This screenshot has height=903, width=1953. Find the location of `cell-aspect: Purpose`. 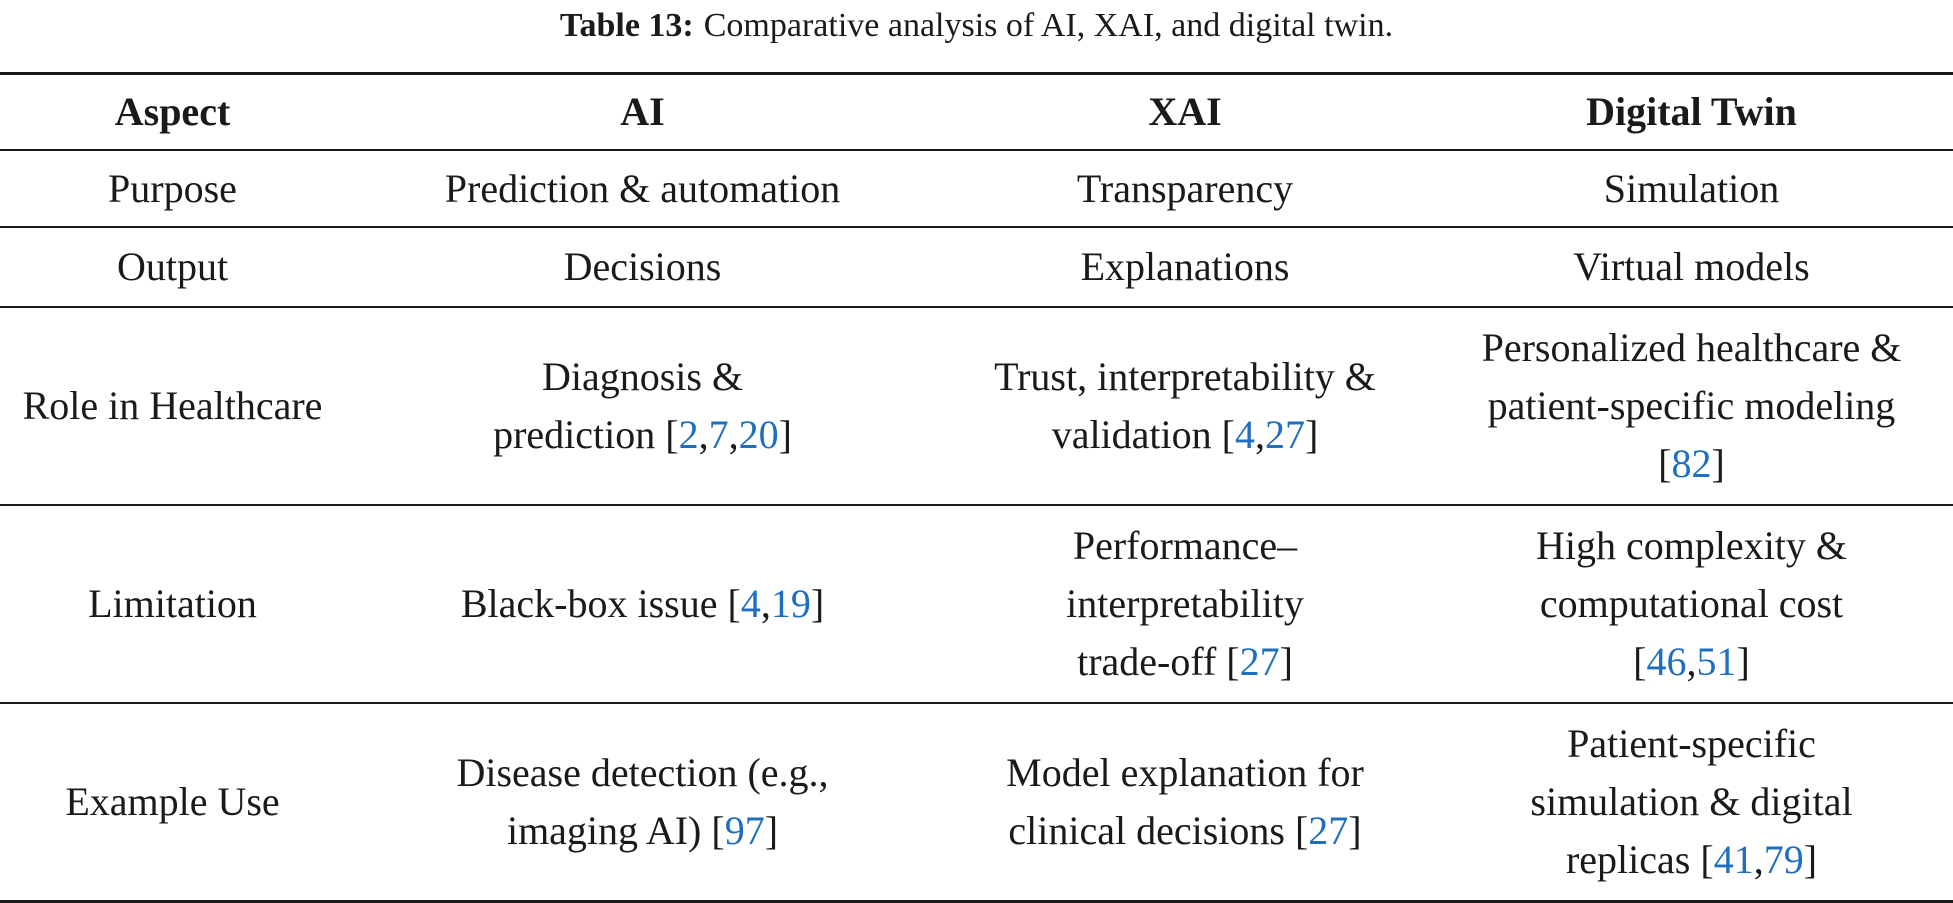

cell-aspect: Purpose is located at coordinates (172, 189).